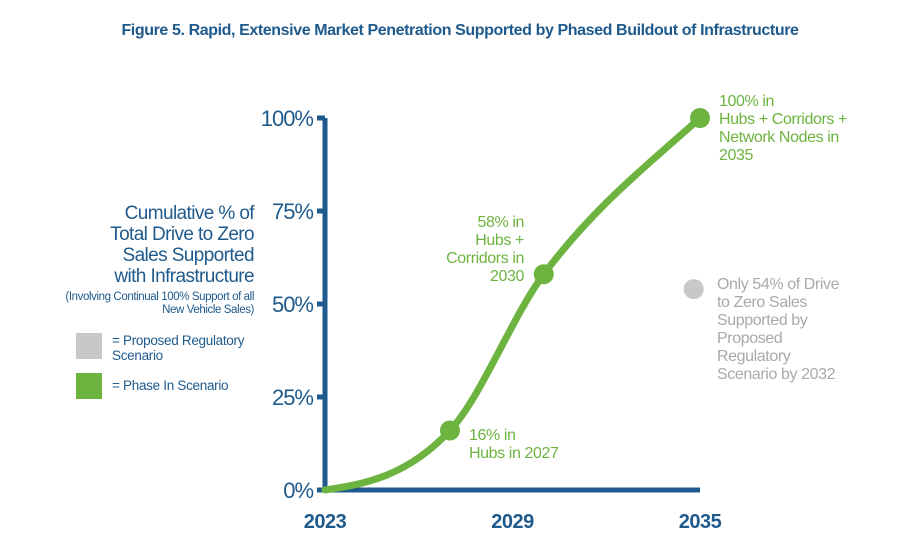  What do you see at coordinates (178, 348) in the screenshot?
I see `legend-label: = Proposed Regulatory Scenario` at bounding box center [178, 348].